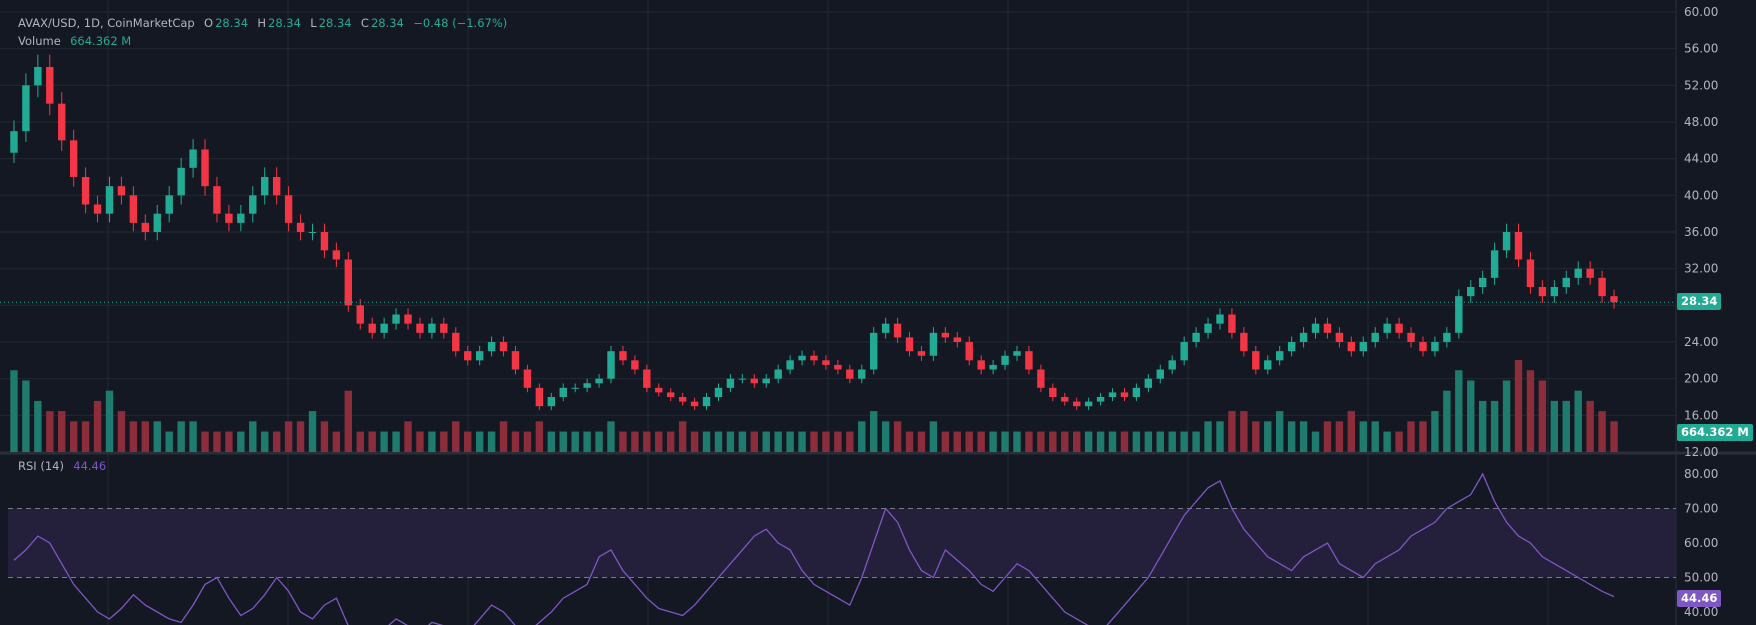 This screenshot has width=1756, height=625. Describe the element at coordinates (1699, 302) in the screenshot. I see `last-price-tag: 28.34` at that location.